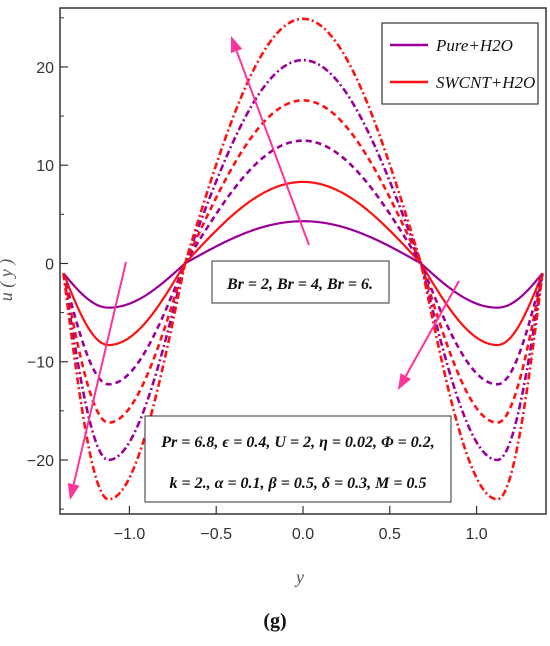 Image resolution: width=550 pixels, height=646 pixels. I want to click on br-annotation-text: Br = 2, Br = 4, Br = 6., so click(299, 284).